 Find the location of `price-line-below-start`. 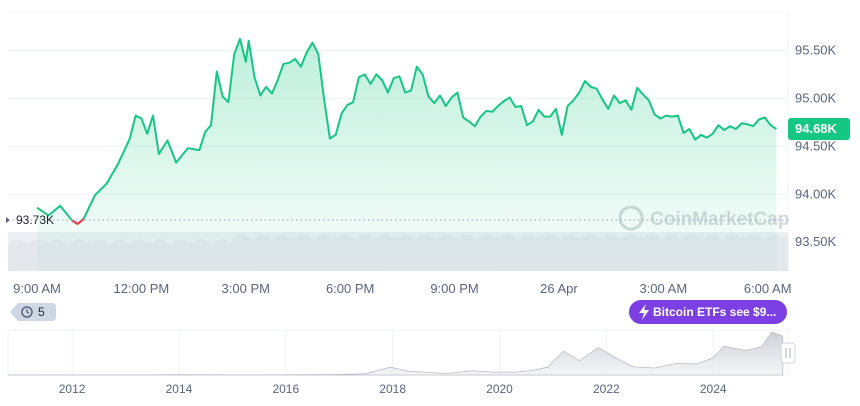

price-line-below-start is located at coordinates (78, 221).